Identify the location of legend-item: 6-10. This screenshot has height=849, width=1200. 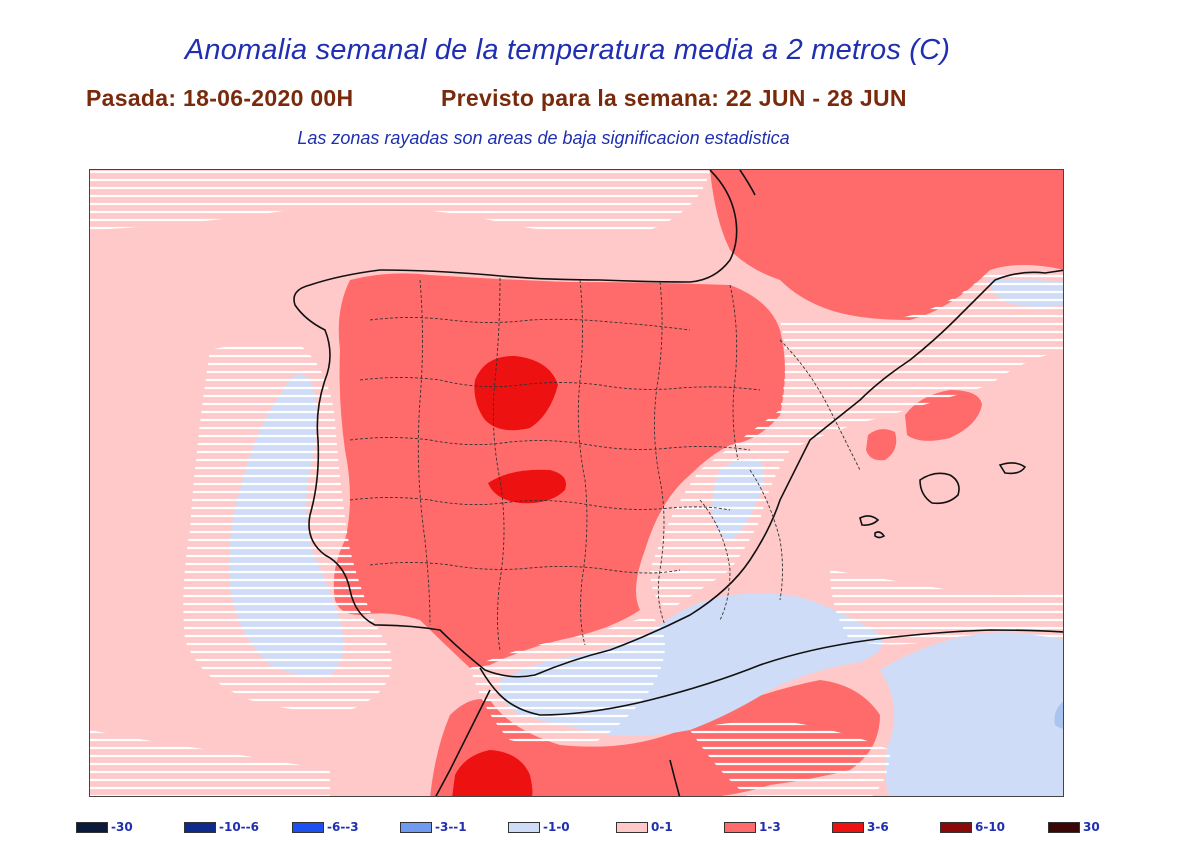
(972, 827).